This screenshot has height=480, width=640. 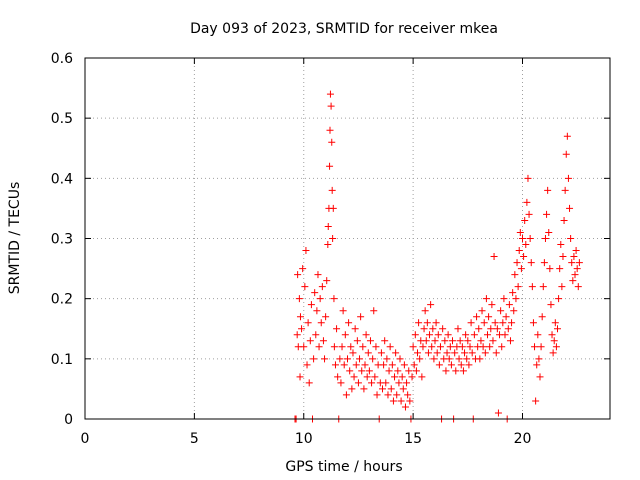 I want to click on y-tick-label: 0.5, so click(x=62, y=119).